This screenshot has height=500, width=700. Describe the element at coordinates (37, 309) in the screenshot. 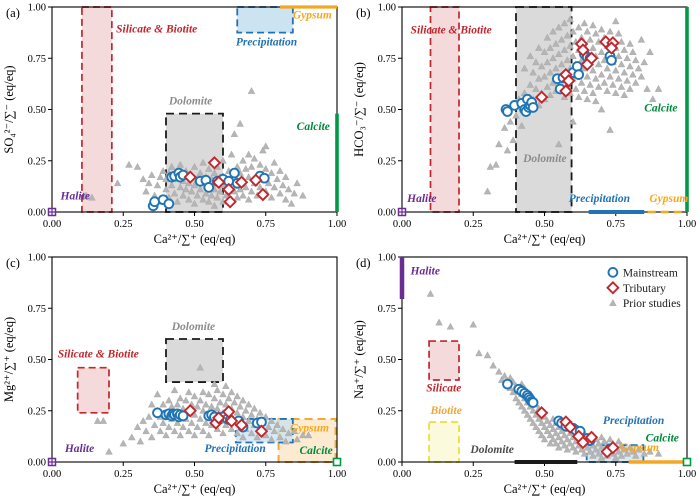

I see `y-tick-label: 0.75` at that location.